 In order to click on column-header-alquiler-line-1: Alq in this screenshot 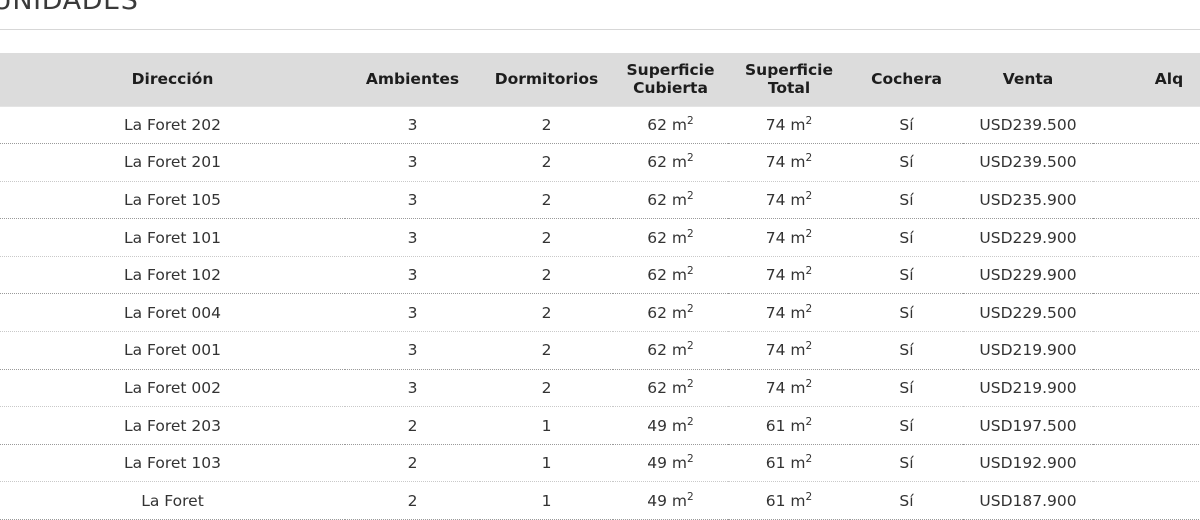, I will do `click(1169, 79)`.